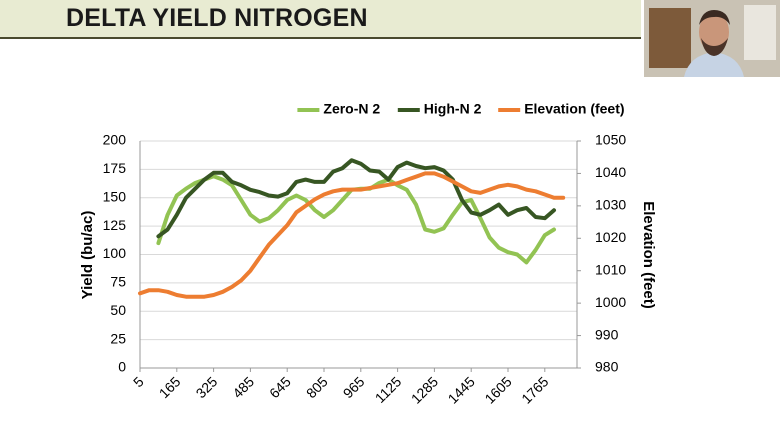 The image size is (780, 435). I want to click on y2-axis-label: Elevation (feet), so click(648, 255).